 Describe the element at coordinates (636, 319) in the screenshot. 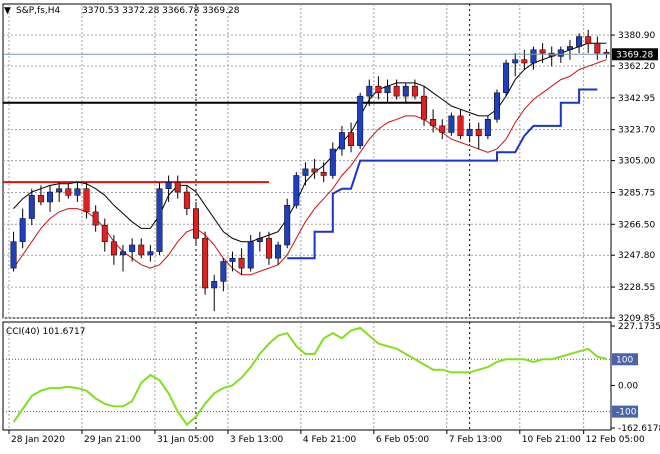

I see `price-tick-label: 3209.85` at that location.